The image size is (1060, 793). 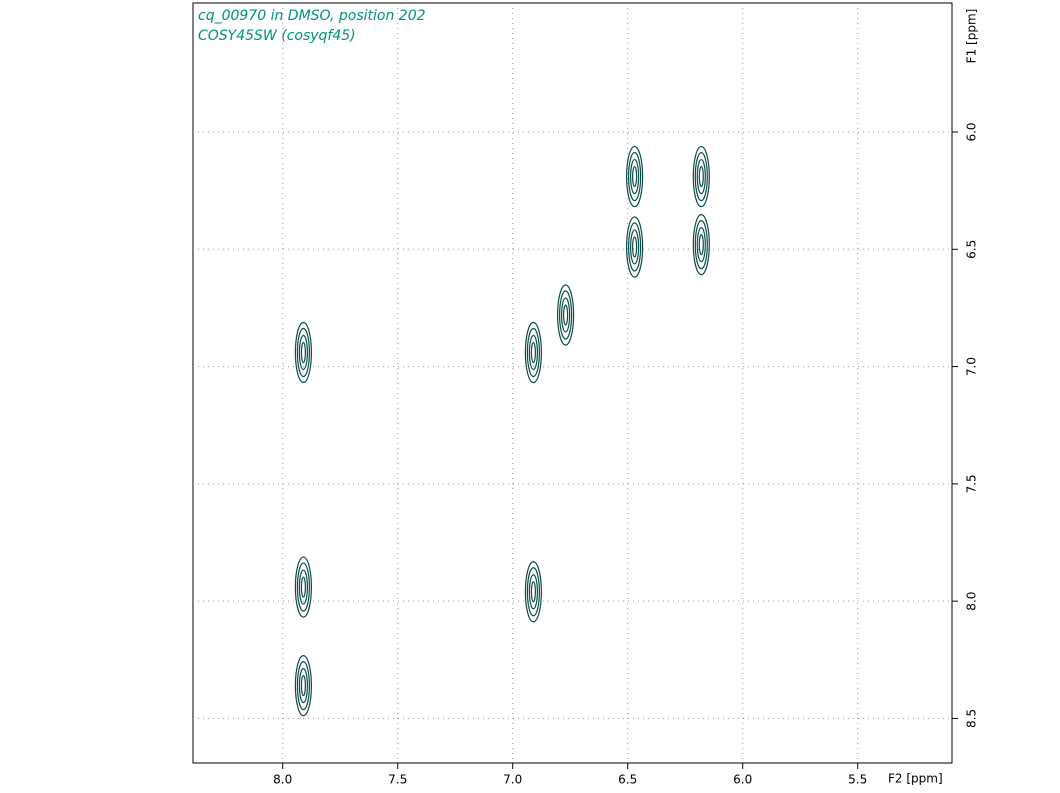 What do you see at coordinates (972, 249) in the screenshot?
I see `y-tick-label: 6.5` at bounding box center [972, 249].